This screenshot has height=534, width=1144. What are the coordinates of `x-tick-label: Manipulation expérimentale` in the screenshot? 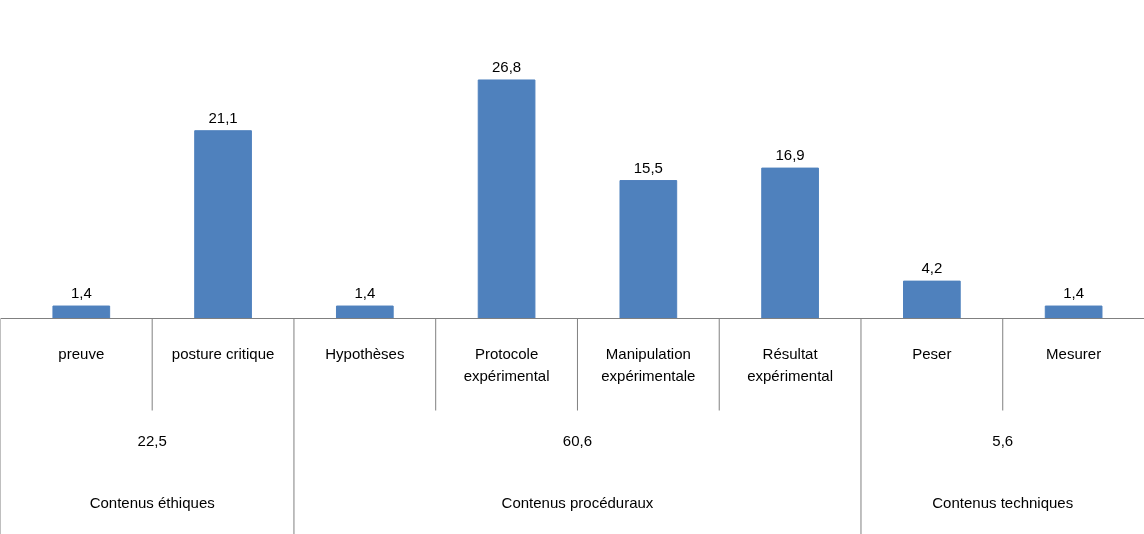 It's located at (648, 364).